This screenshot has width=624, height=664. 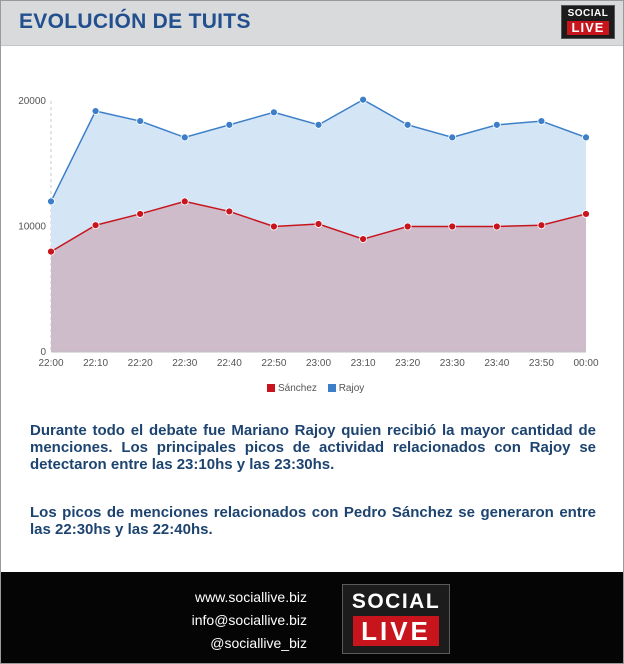 What do you see at coordinates (184, 363) in the screenshot?
I see `x-tick-label-3: 22:30` at bounding box center [184, 363].